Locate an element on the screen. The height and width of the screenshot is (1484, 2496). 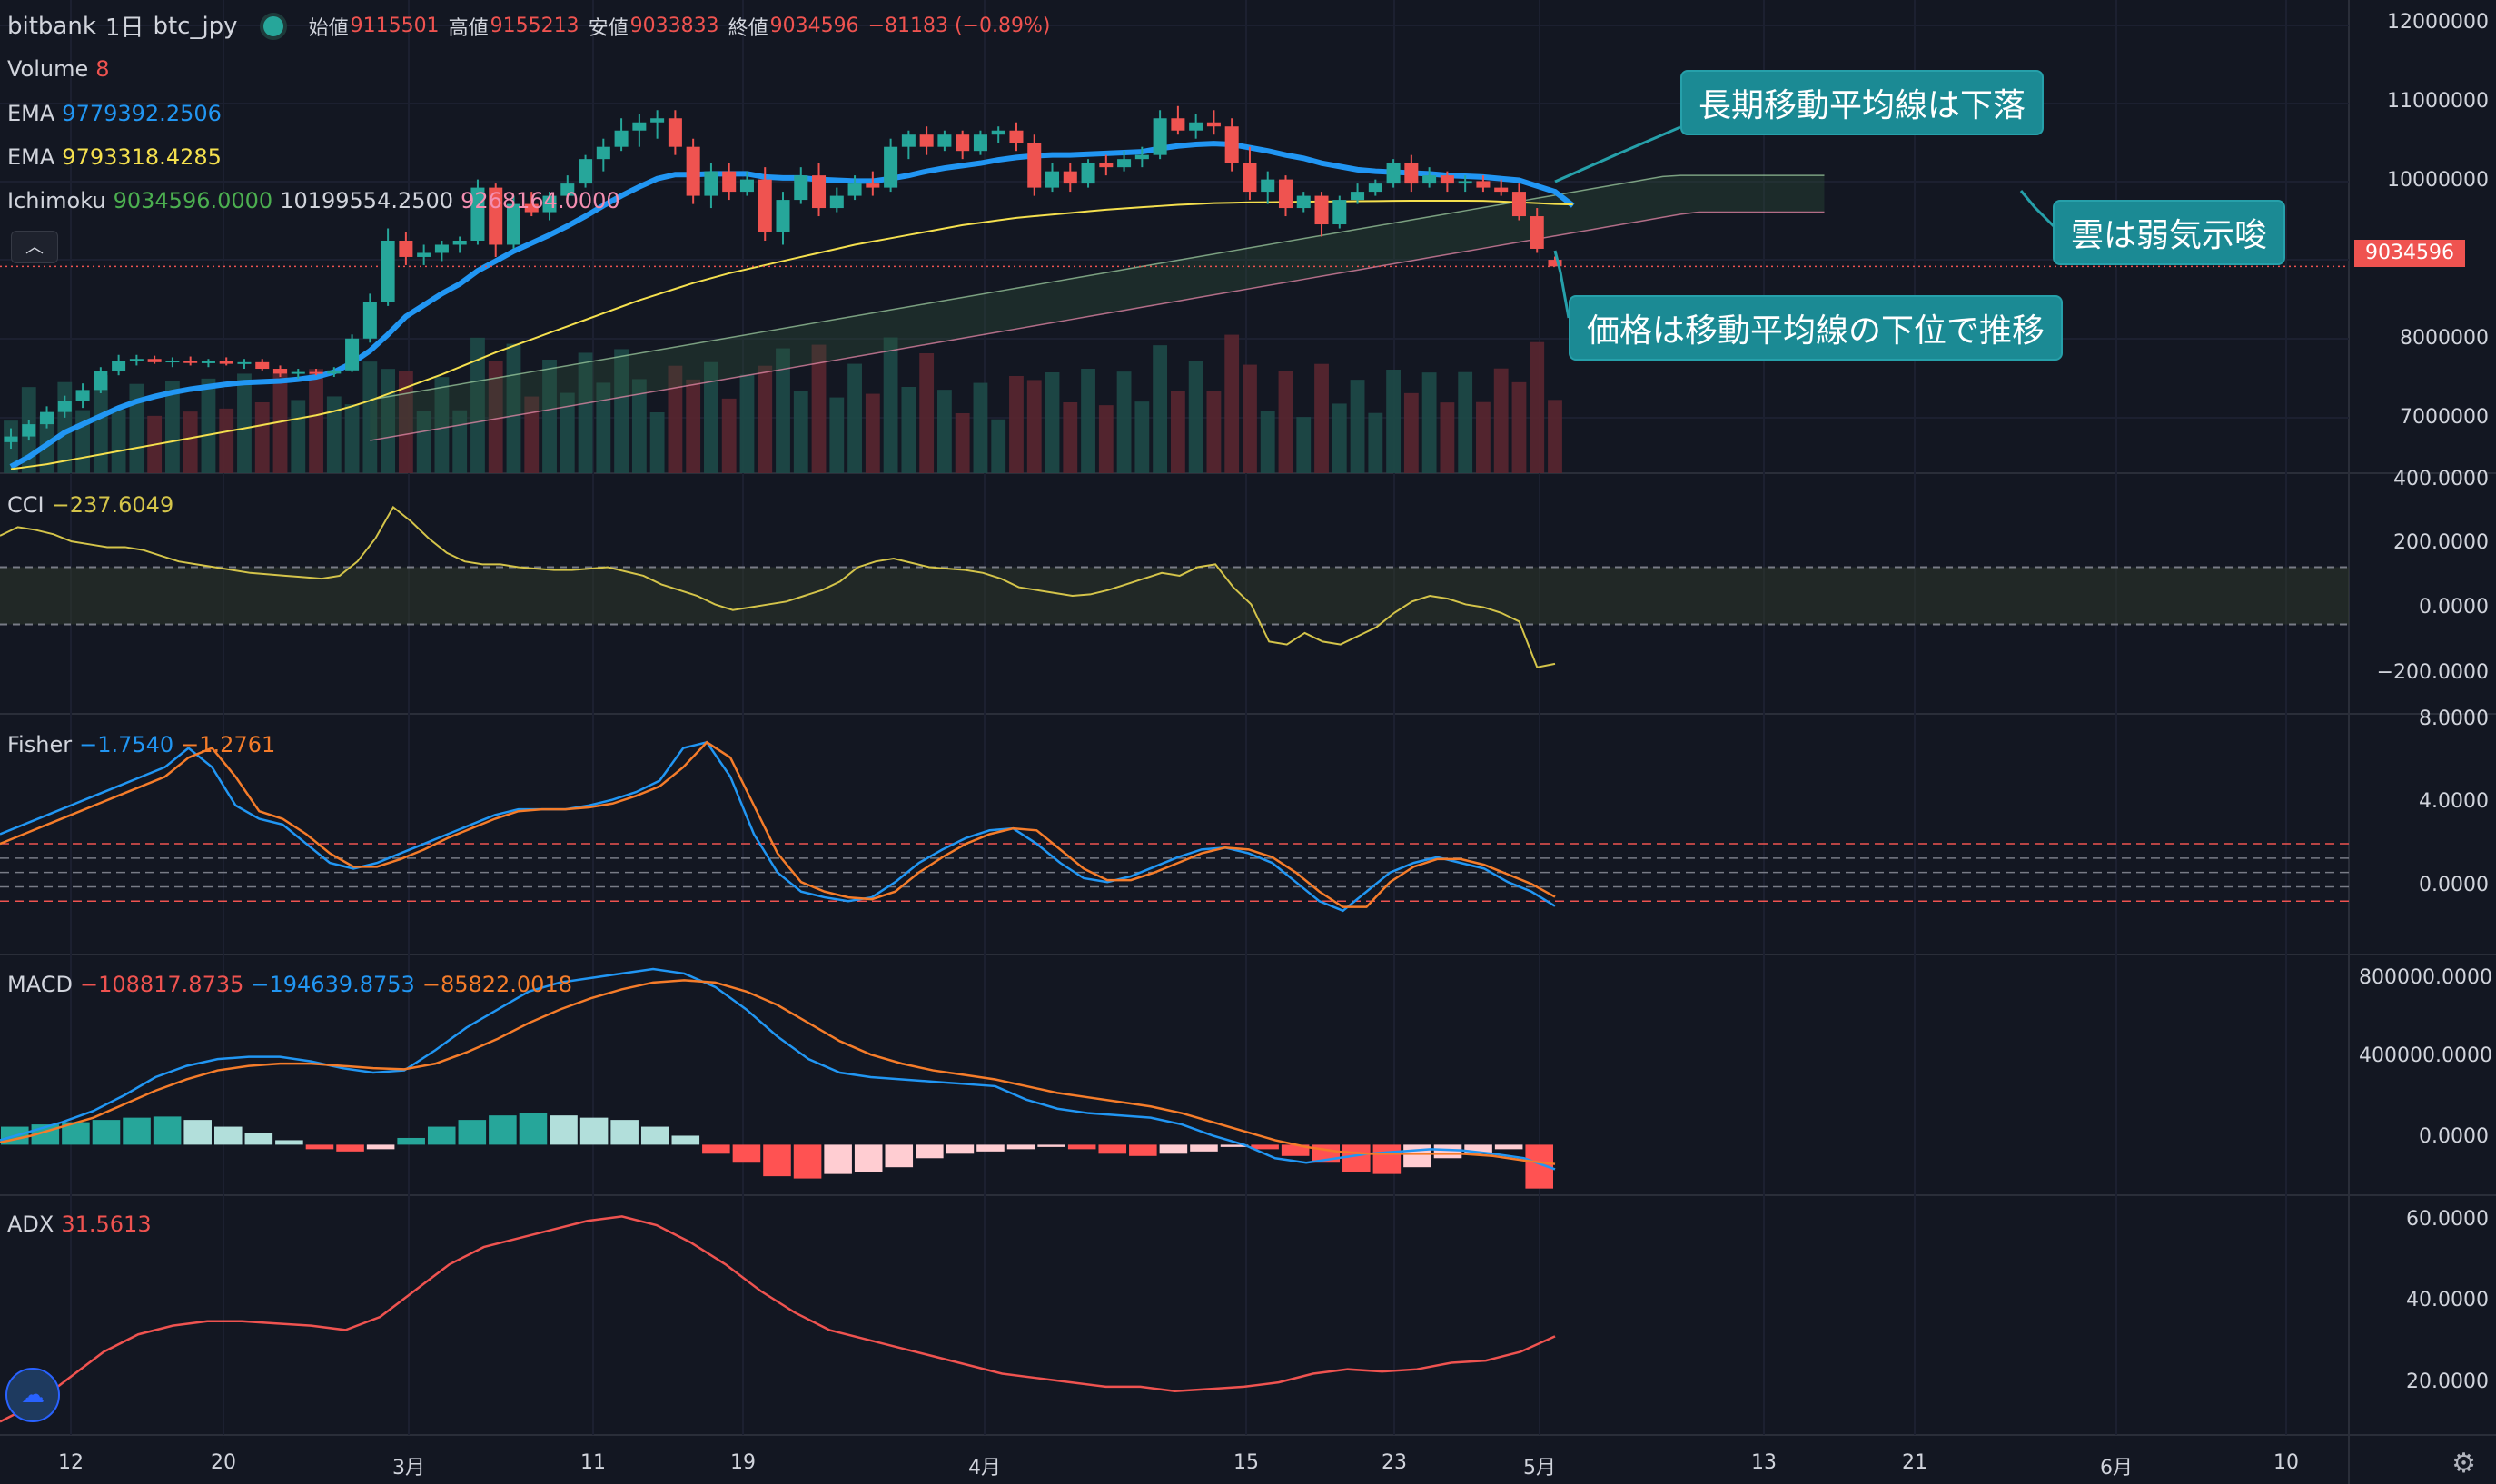
legend-macd: MACD −108817.8735 −194639.8753 −85822.0018 is located at coordinates (293, 984).